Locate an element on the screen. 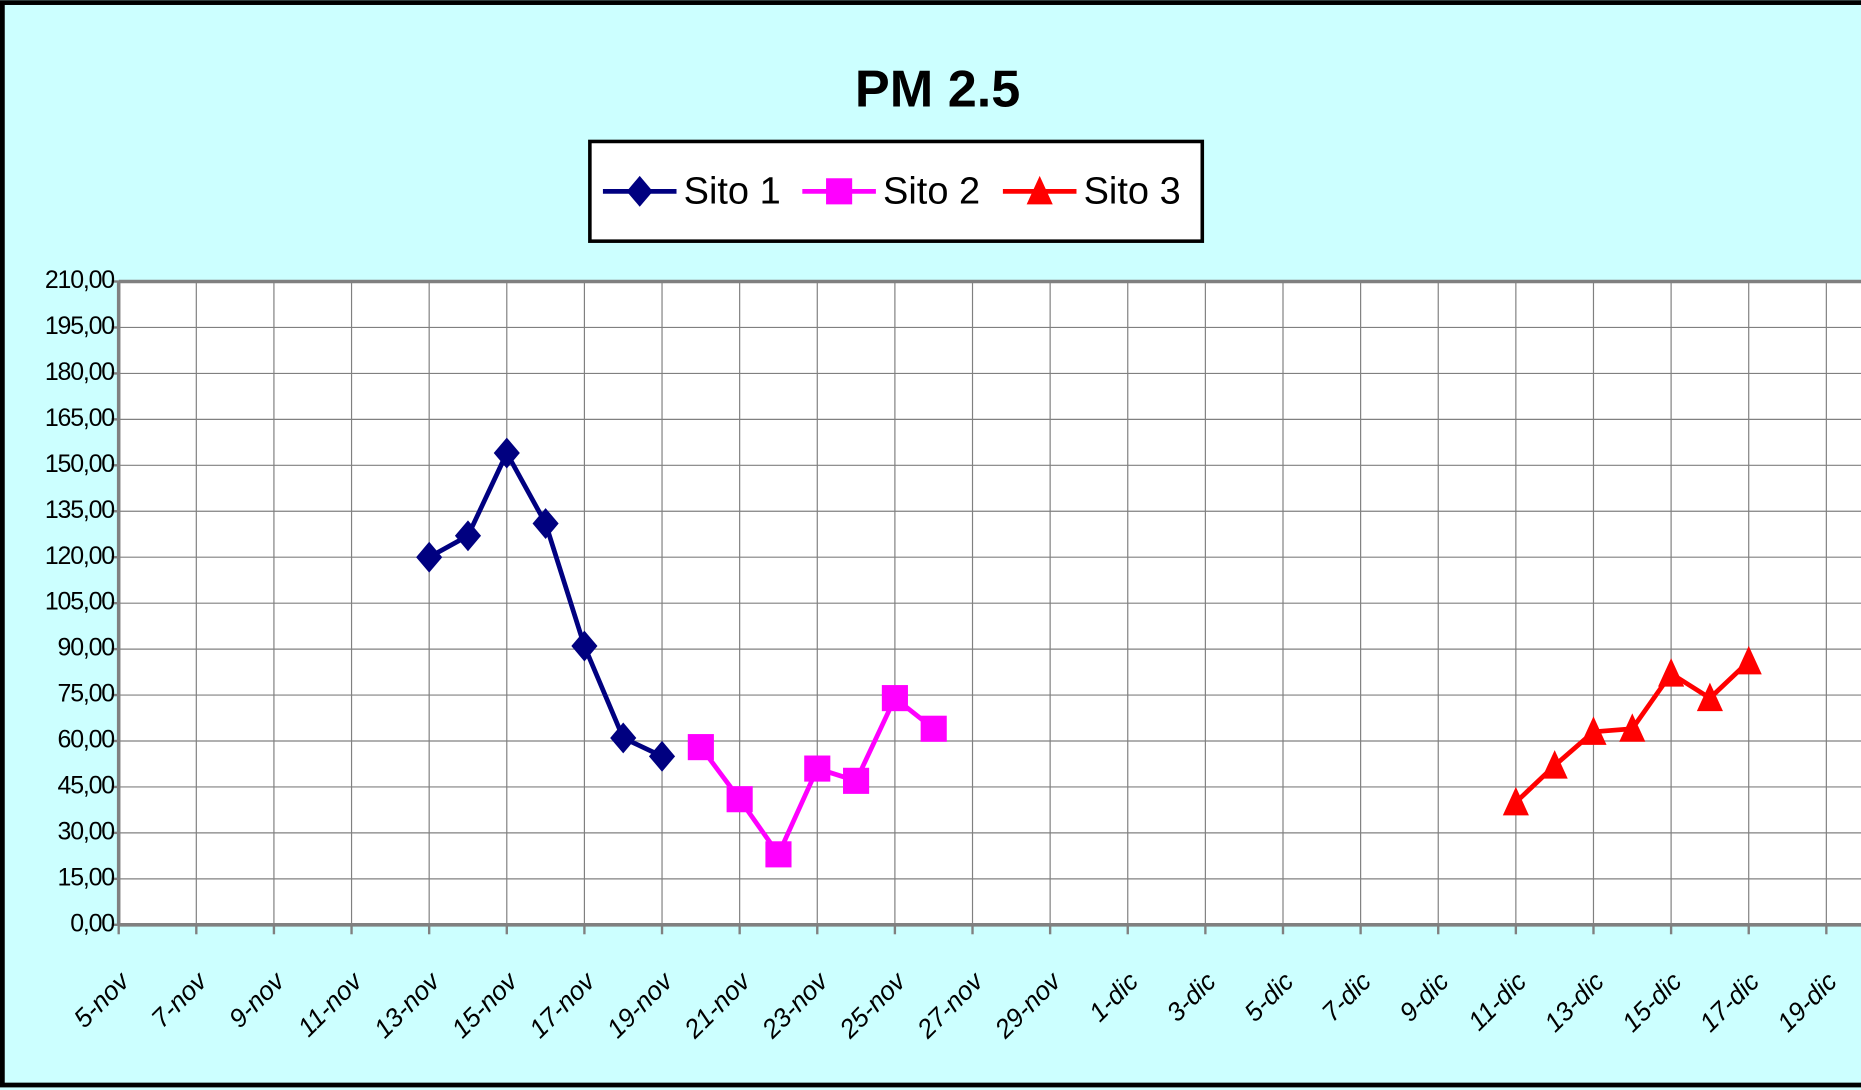 The height and width of the screenshot is (1090, 1861). y-tick-label: 210,00 is located at coordinates (79, 280).